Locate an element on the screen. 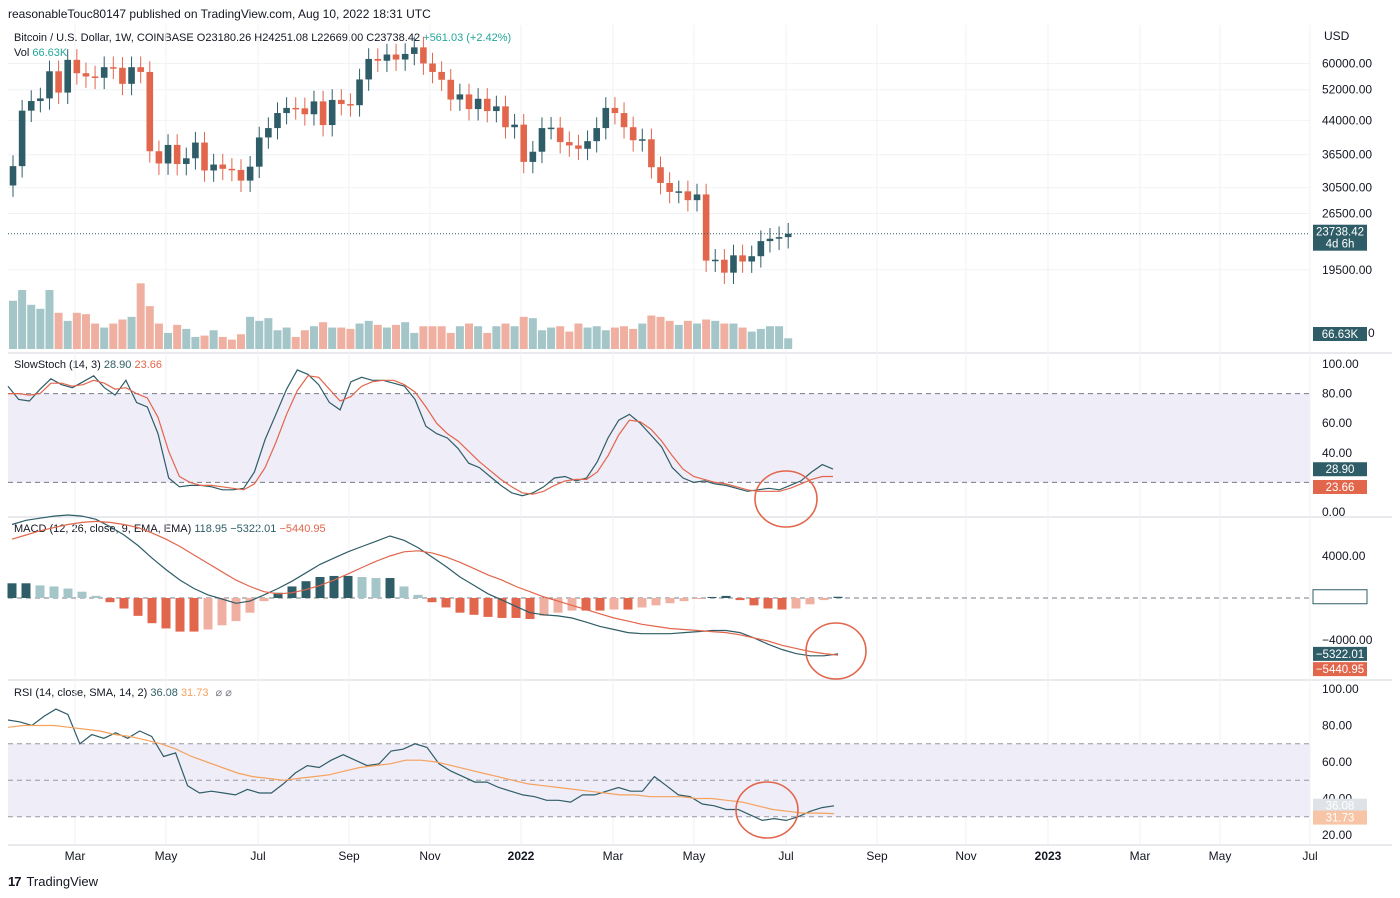  footer-brand: 17 TradingView is located at coordinates (53, 881).